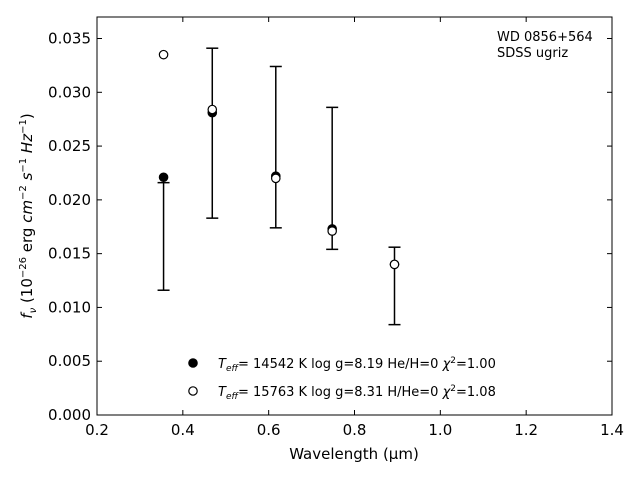 This screenshot has width=640, height=480. I want to click on y-axis-label: fν (10−26 erg cm−2 s−1 Hz−1), so click(28, 215).